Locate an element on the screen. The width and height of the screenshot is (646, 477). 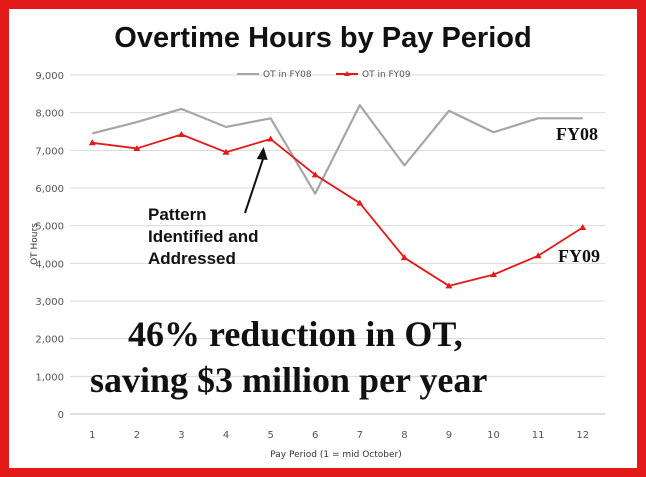
x-tick-label: 3 is located at coordinates (181, 435).